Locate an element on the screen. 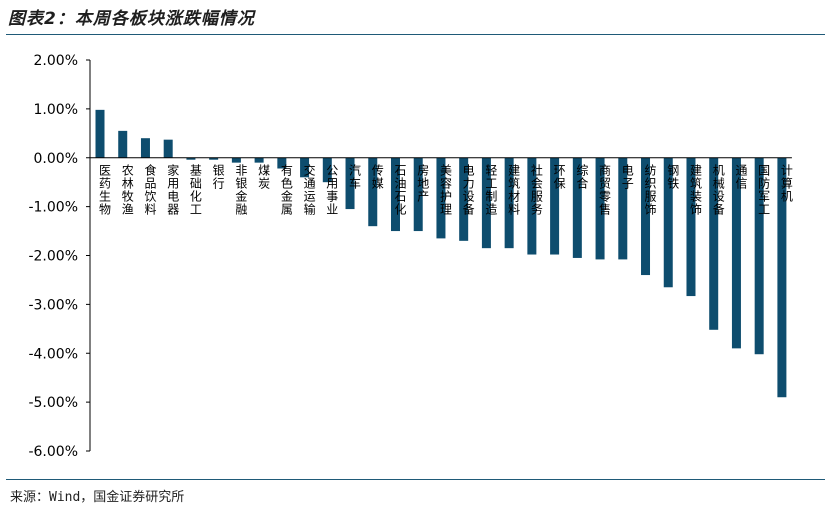 Image resolution: width=831 pixels, height=509 pixels. category-label: 交通运输 is located at coordinates (309, 188).